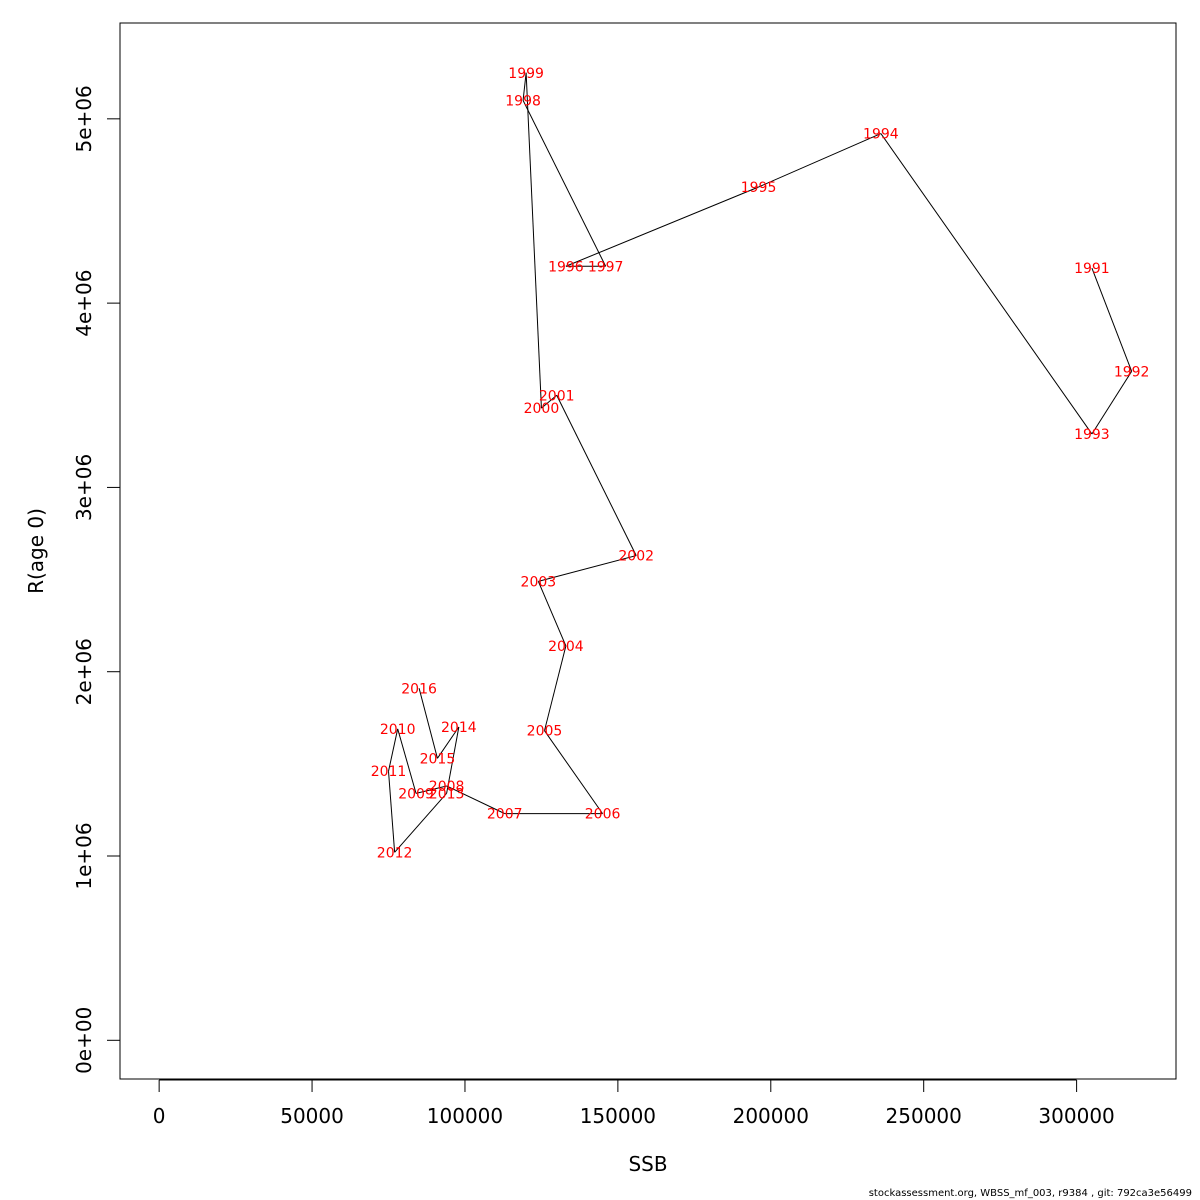 The height and width of the screenshot is (1200, 1200). What do you see at coordinates (1076, 1116) in the screenshot?
I see `x-tick-label: 300000` at bounding box center [1076, 1116].